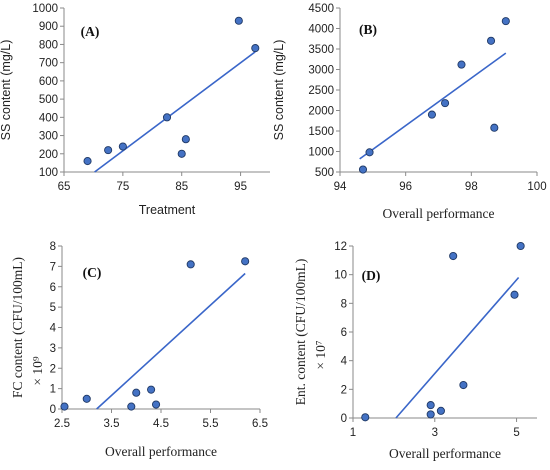 This screenshot has width=550, height=470. What do you see at coordinates (112, 424) in the screenshot?
I see `x-tick-label: 3.5` at bounding box center [112, 424].